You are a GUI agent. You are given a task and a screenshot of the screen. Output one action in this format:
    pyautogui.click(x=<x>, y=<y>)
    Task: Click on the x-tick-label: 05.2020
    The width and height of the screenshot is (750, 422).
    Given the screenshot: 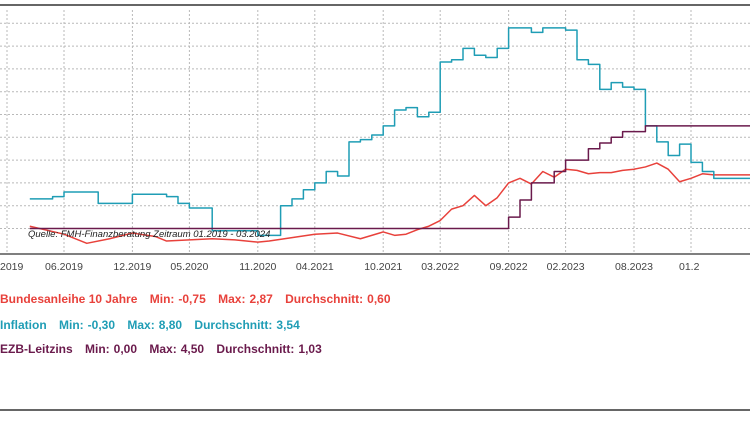 What is the action you would take?
    pyautogui.click(x=189, y=267)
    